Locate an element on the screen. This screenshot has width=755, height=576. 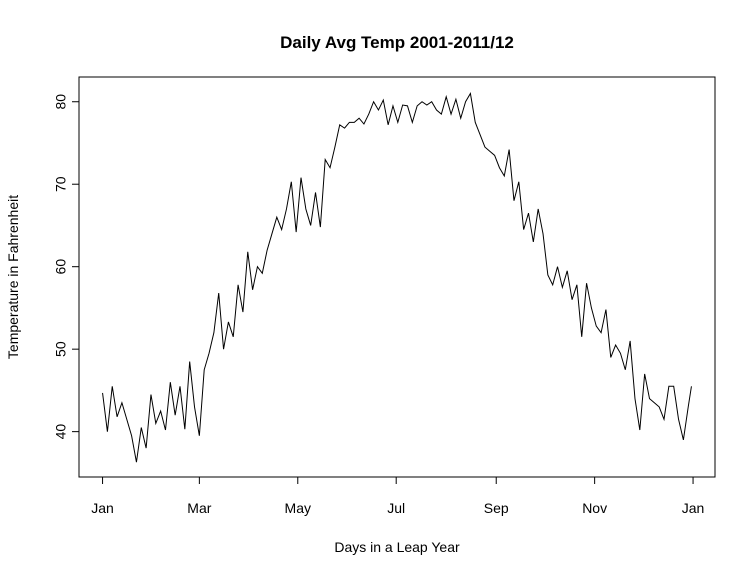
y-tick-label: 50 is located at coordinates (61, 349).